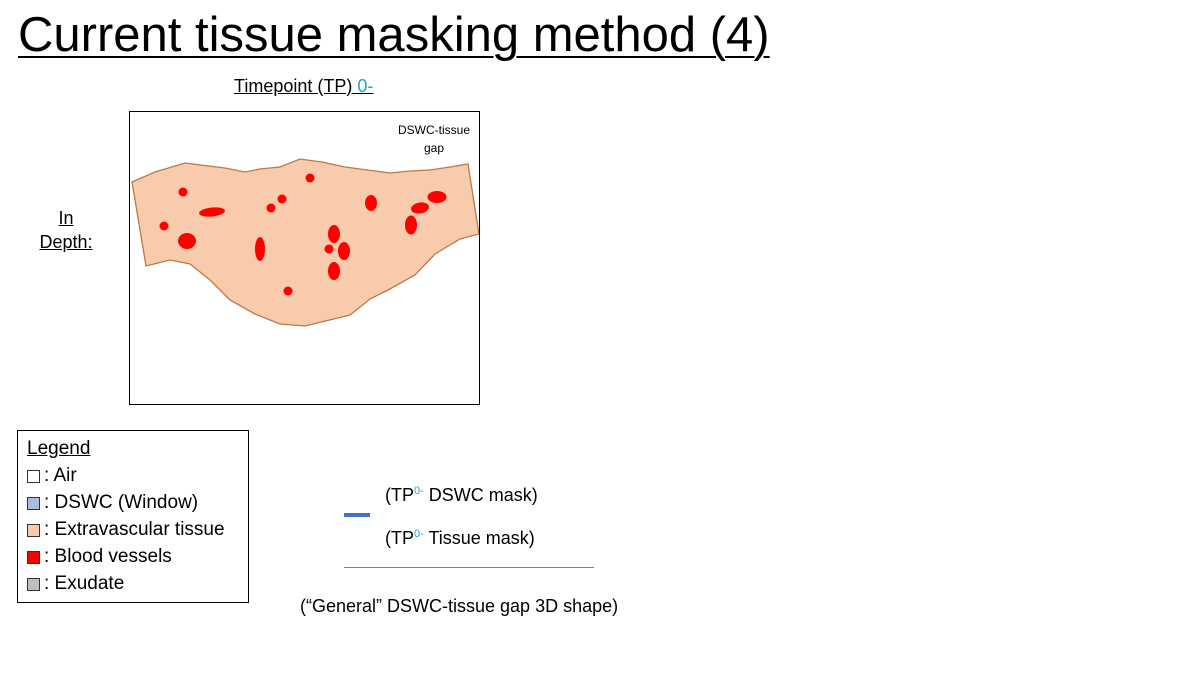  What do you see at coordinates (84, 583) in the screenshot?
I see `legend-label-exudate: : Exudate` at bounding box center [84, 583].